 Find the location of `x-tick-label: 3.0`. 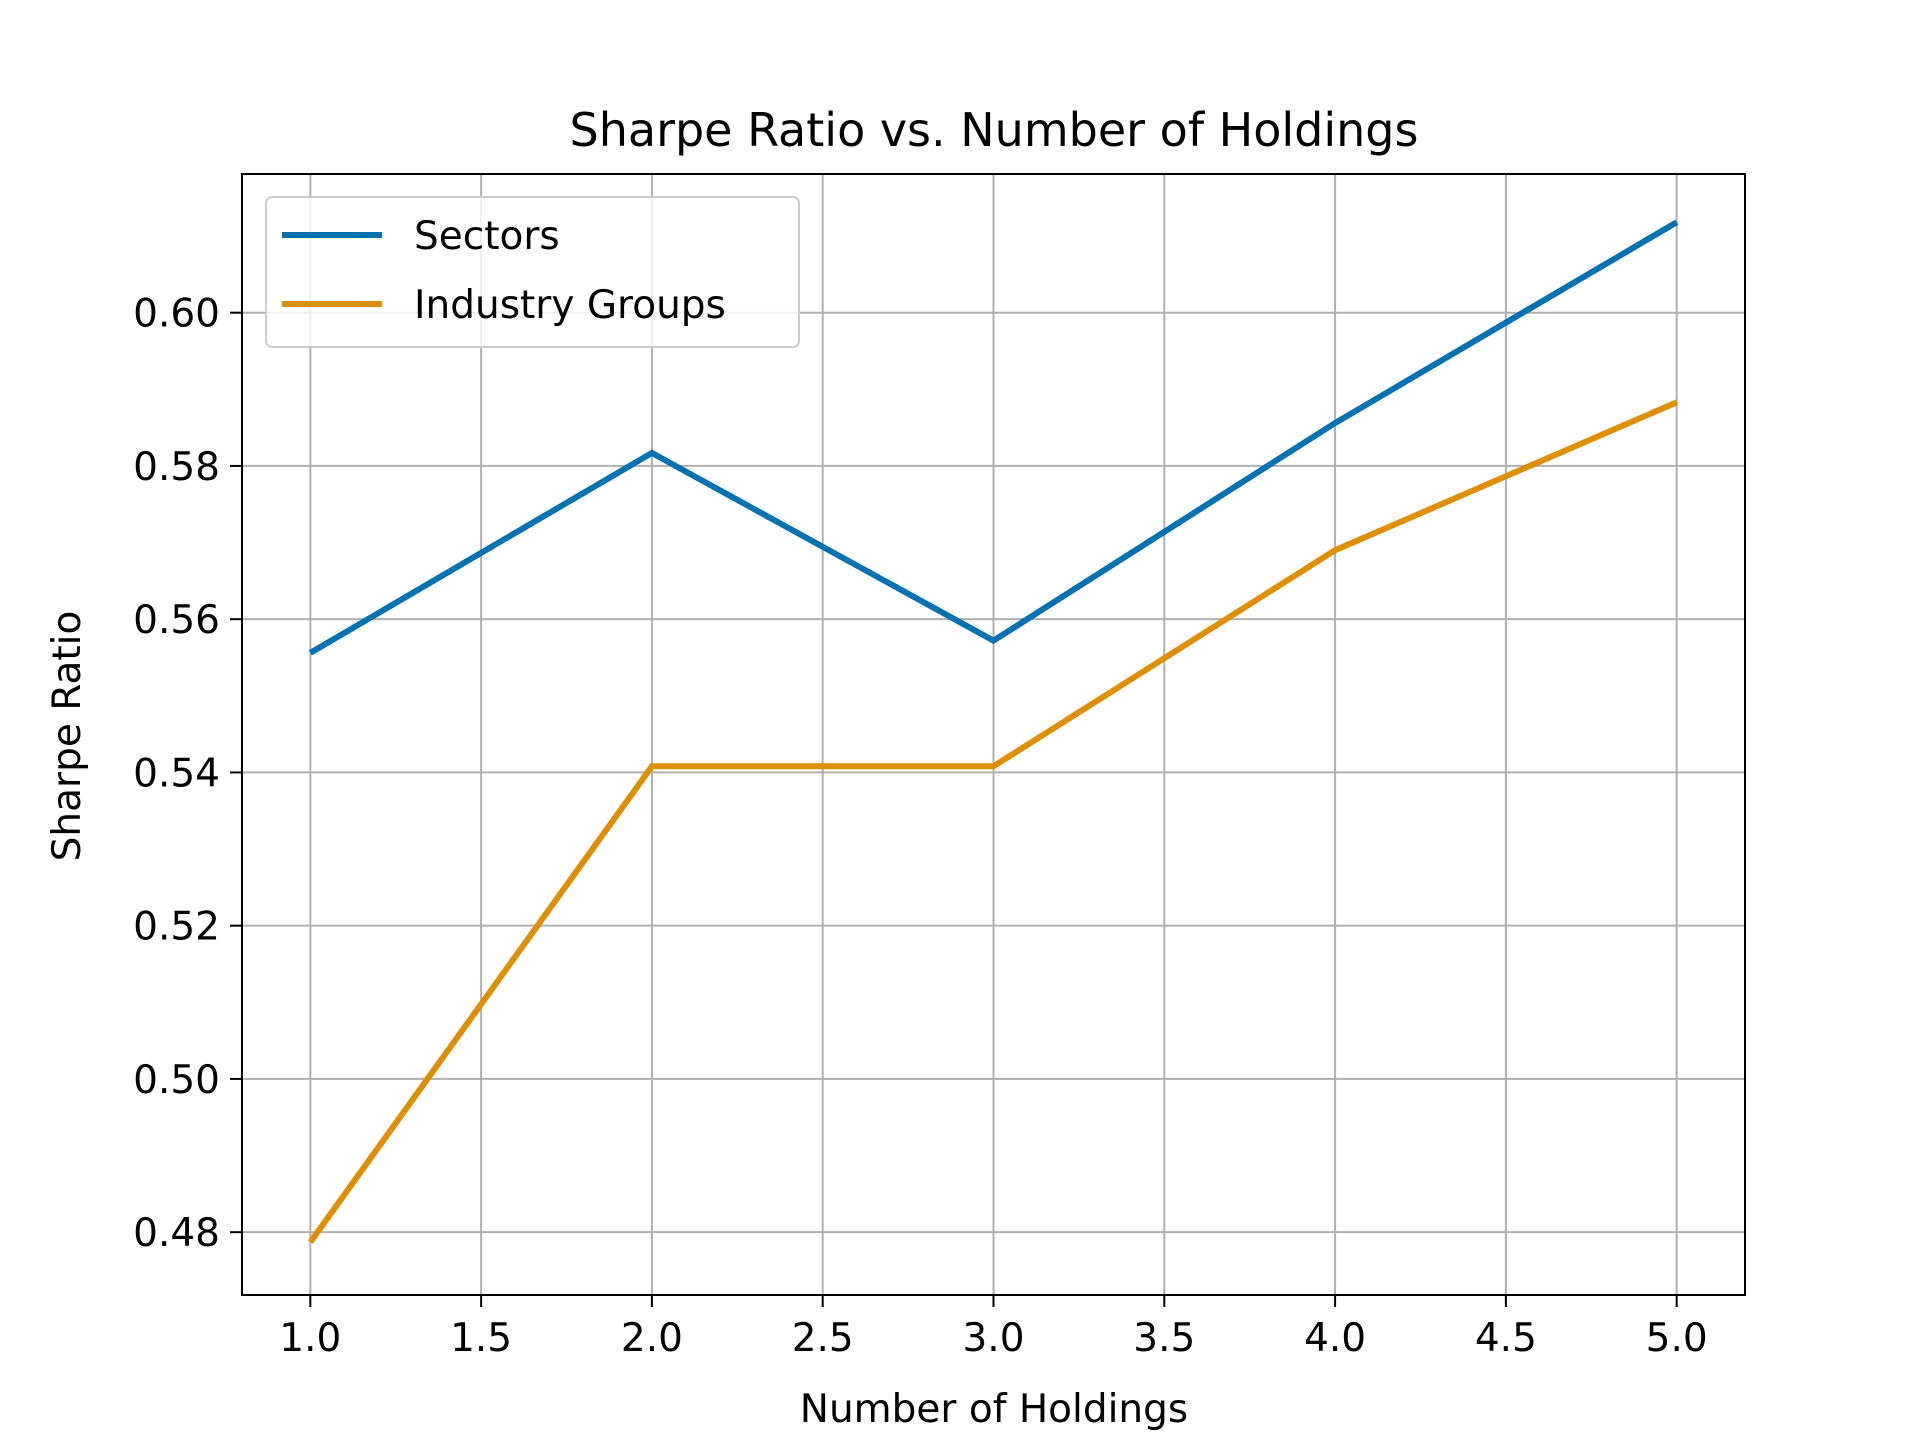

x-tick-label: 3.0 is located at coordinates (993, 1338).